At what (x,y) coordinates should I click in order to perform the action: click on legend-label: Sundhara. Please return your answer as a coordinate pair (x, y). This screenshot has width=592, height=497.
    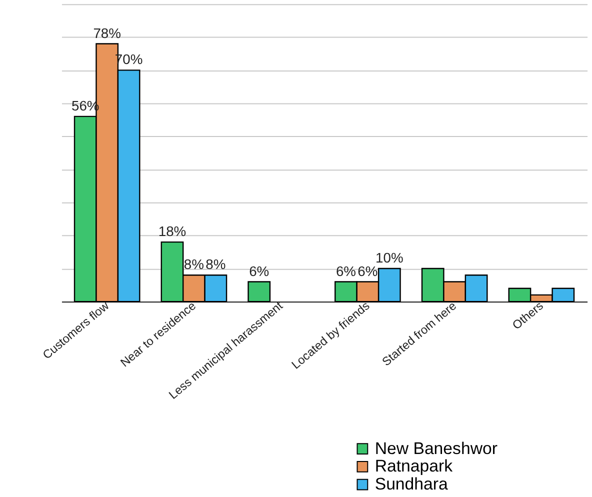
    Looking at the image, I should click on (411, 484).